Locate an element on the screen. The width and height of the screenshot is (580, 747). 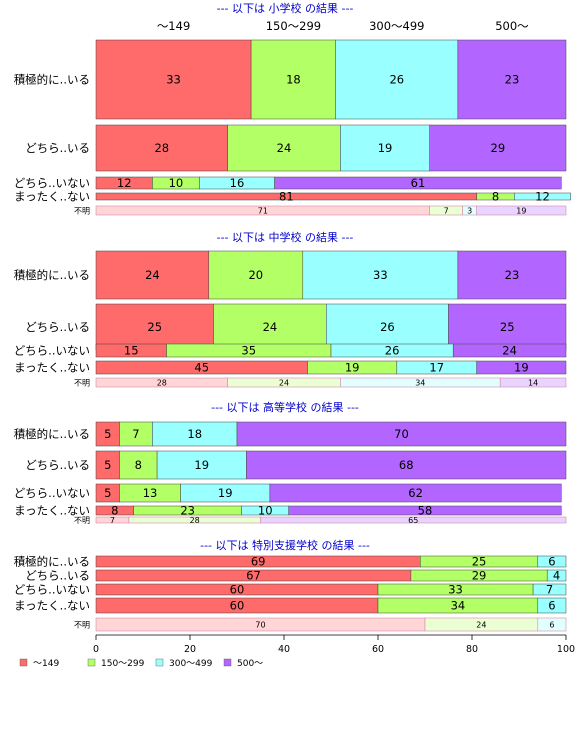
legend-entry: 〜149 is located at coordinates (39, 663).